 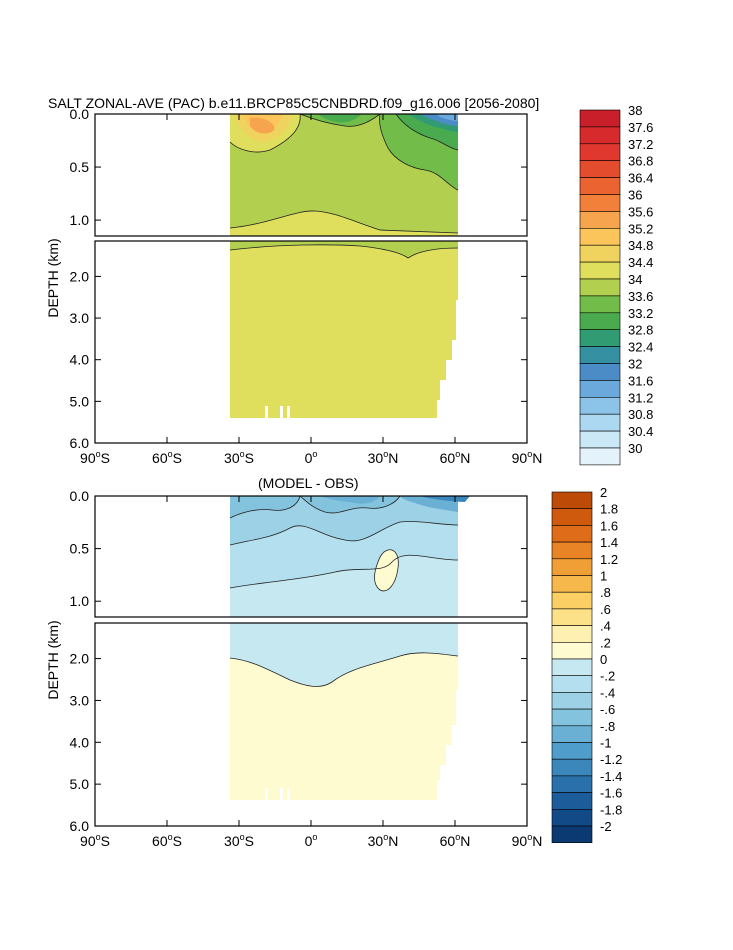 I want to click on colorbar-label: -2, so click(x=606, y=826).